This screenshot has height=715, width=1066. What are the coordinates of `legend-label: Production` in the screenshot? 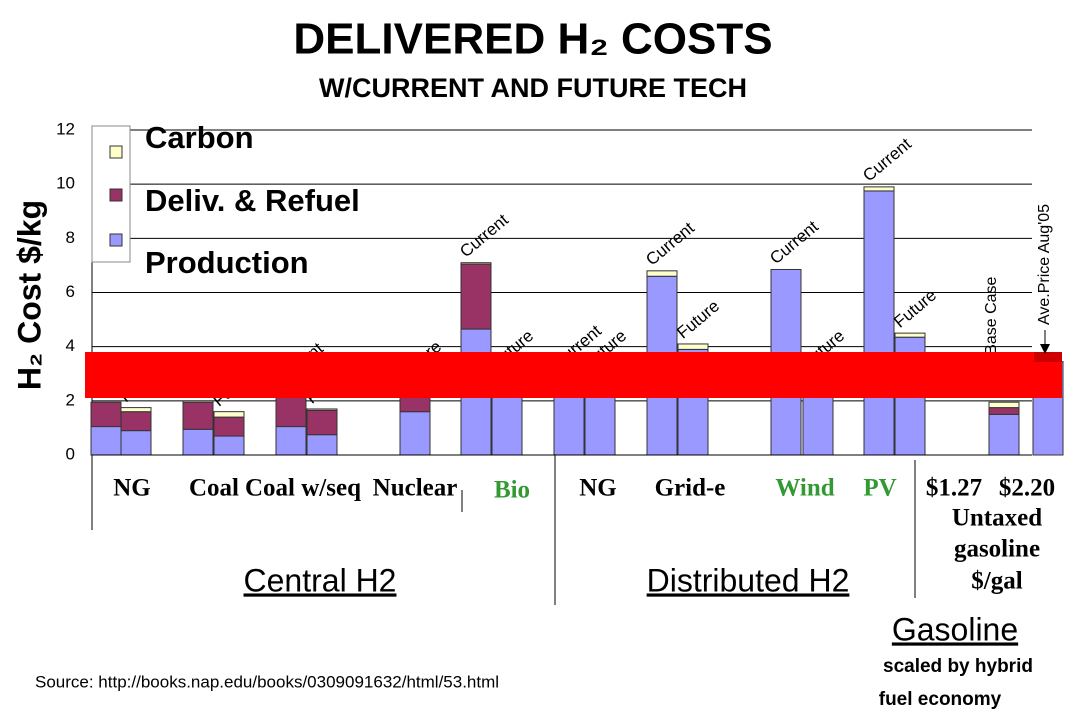 It's located at (227, 262).